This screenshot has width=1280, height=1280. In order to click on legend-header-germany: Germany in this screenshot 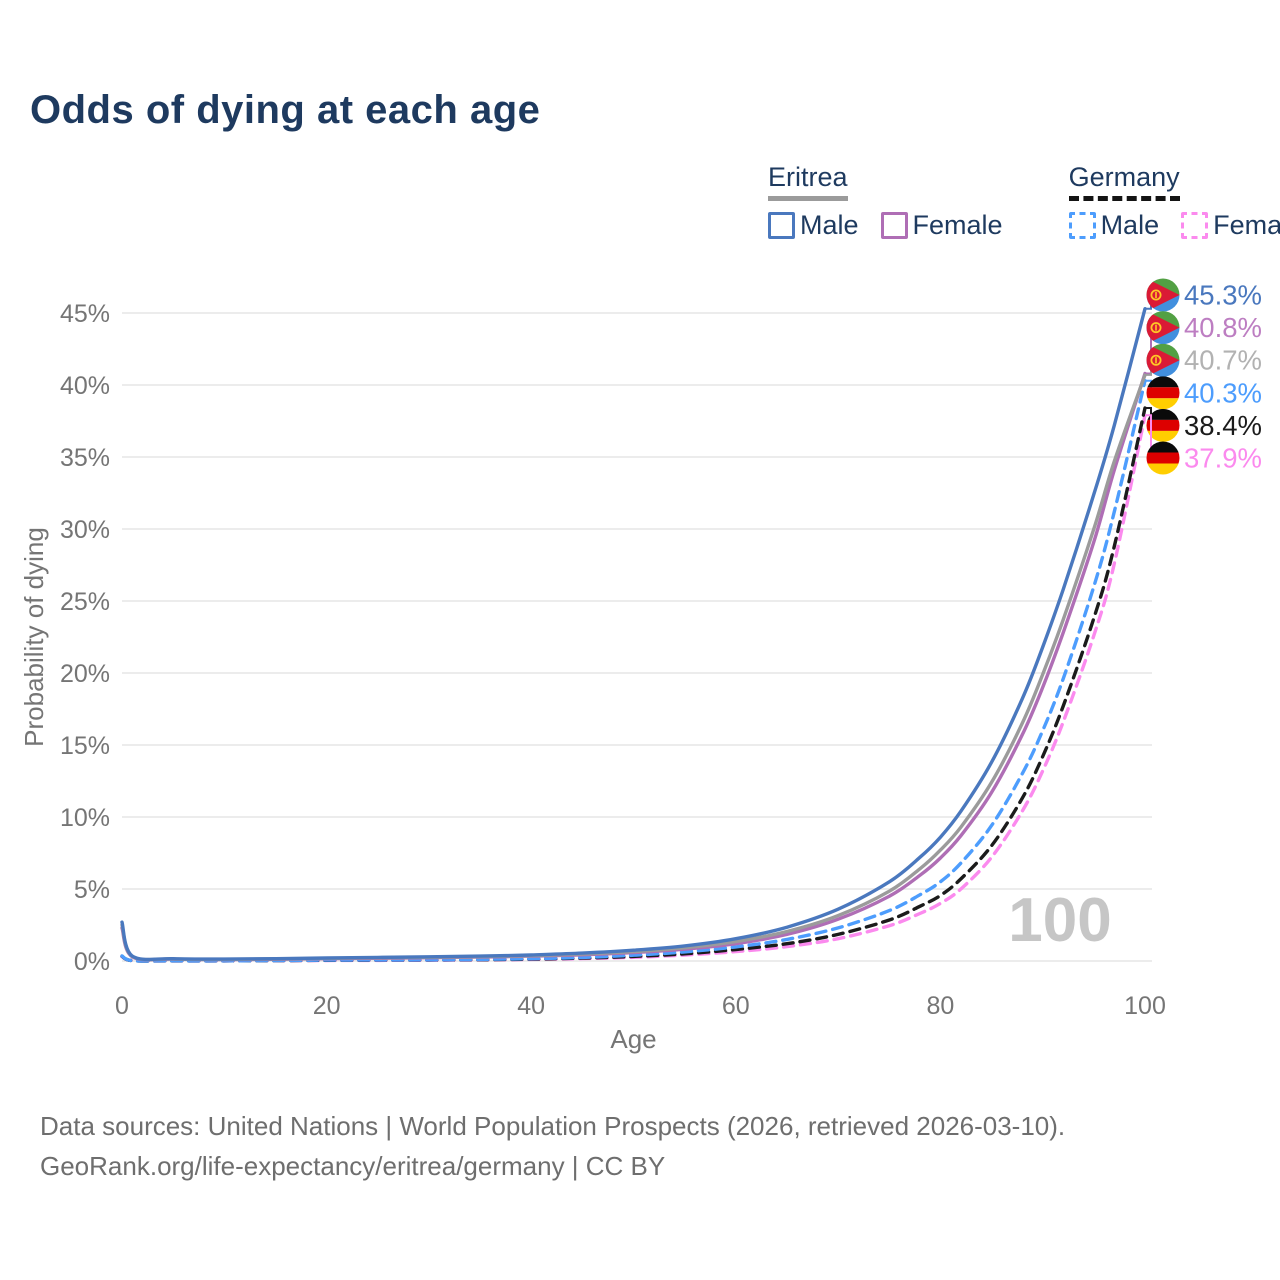, I will do `click(1124, 181)`.